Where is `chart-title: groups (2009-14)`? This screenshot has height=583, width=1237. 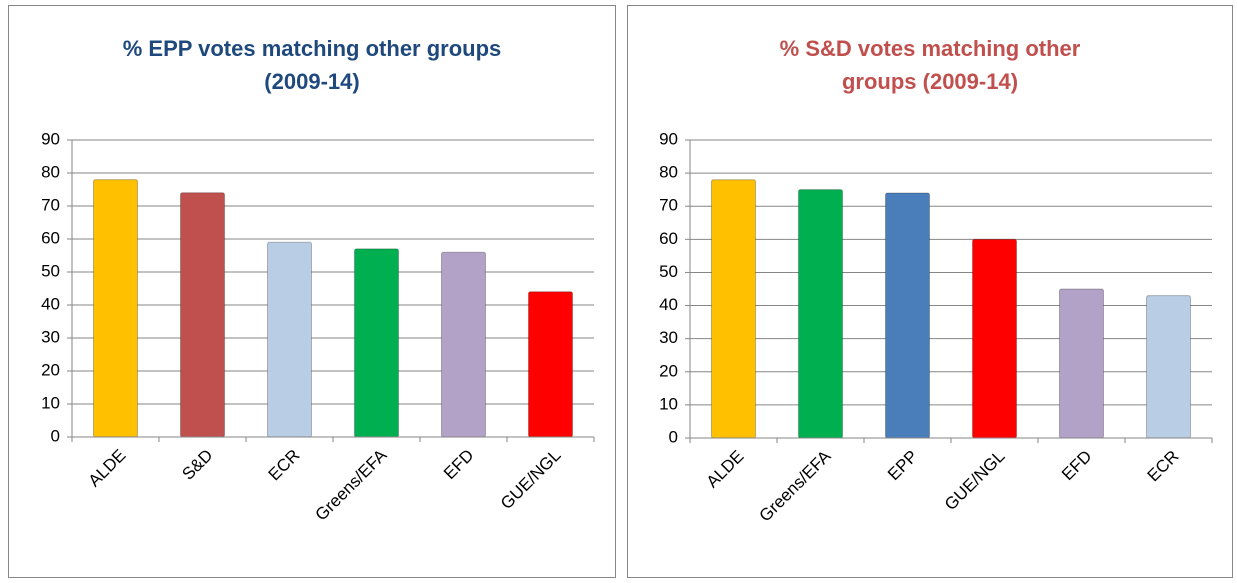 chart-title: groups (2009-14) is located at coordinates (930, 81).